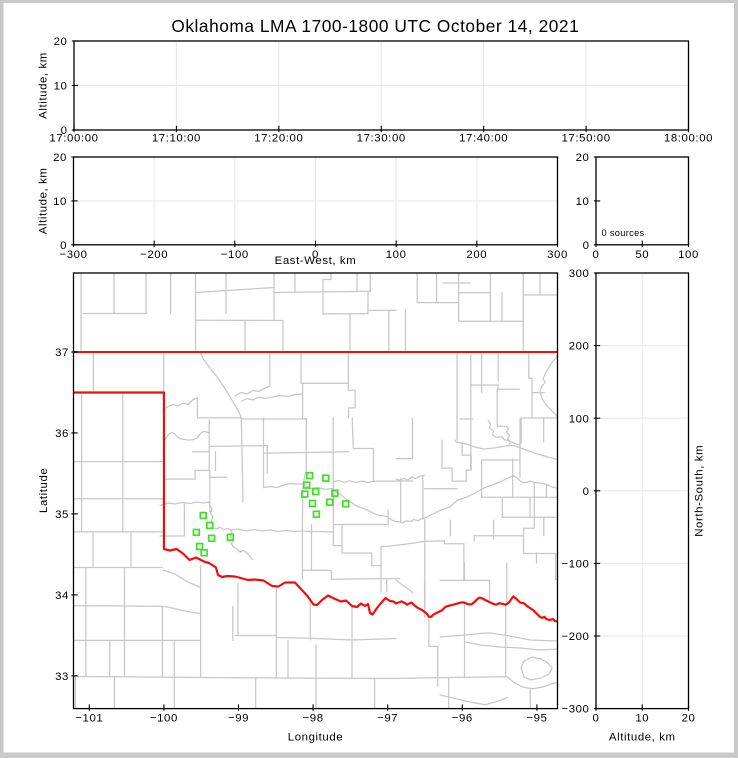  What do you see at coordinates (642, 255) in the screenshot?
I see `svg-text: 50` at bounding box center [642, 255].